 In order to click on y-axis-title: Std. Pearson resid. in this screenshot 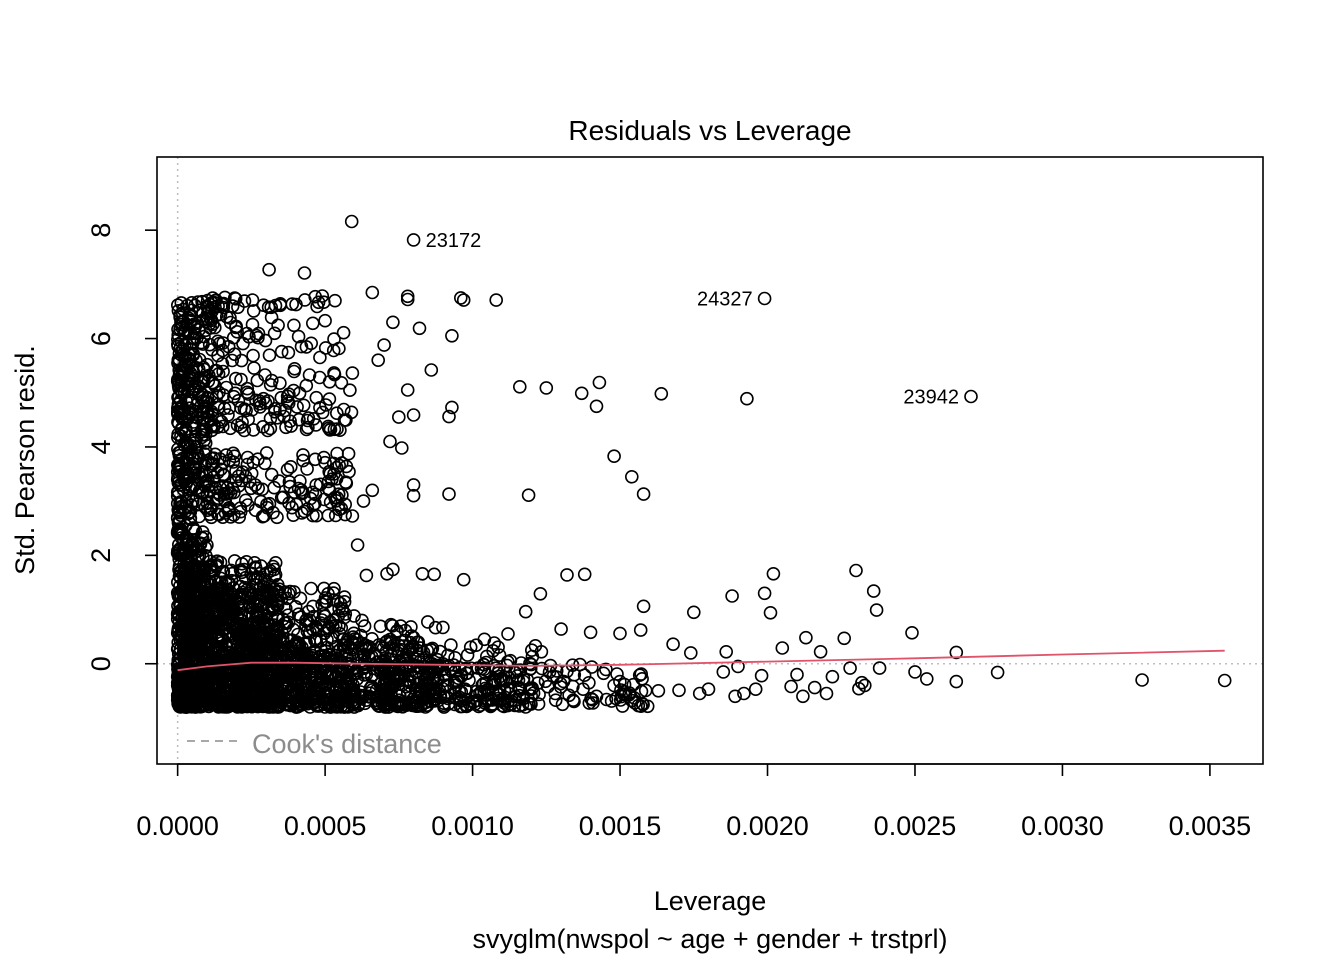, I will do `click(25, 460)`.